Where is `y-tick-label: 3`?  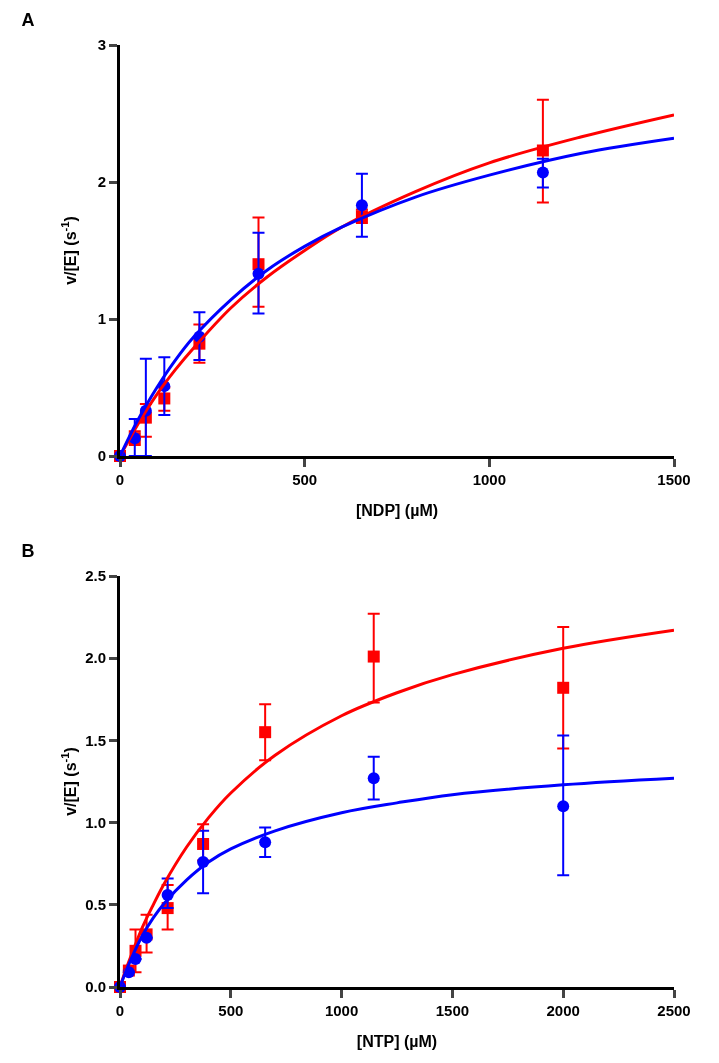 y-tick-label: 3 is located at coordinates (101, 45).